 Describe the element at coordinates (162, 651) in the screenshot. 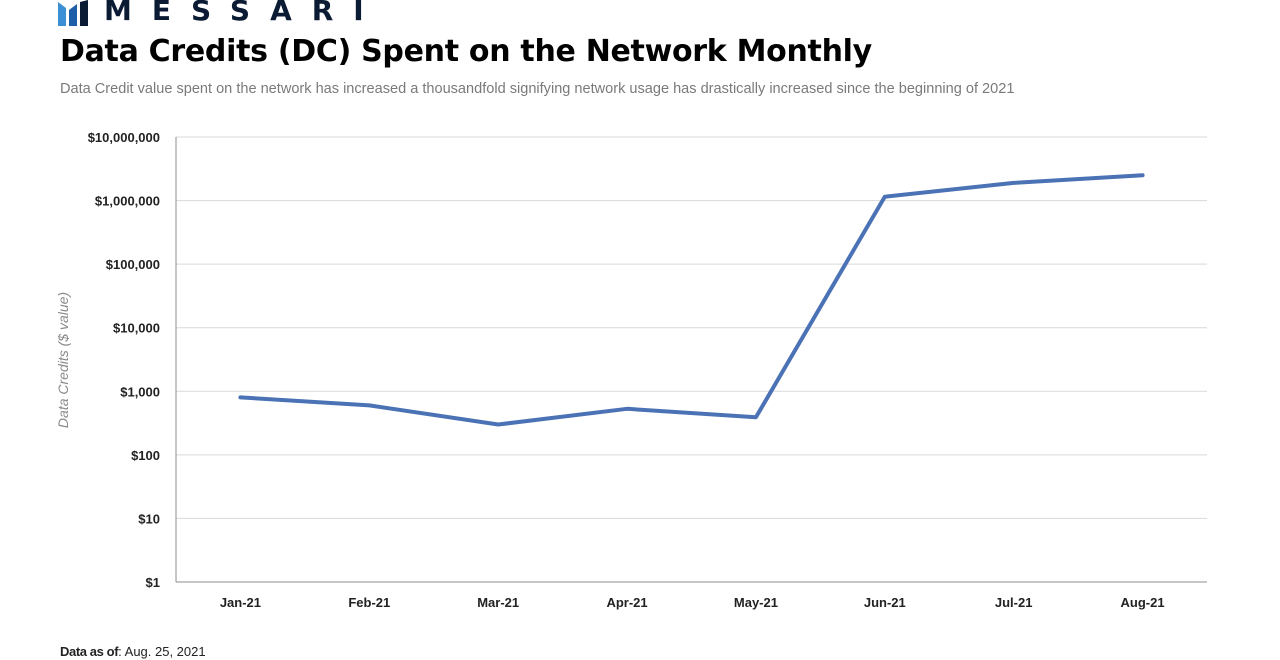

I see `data-as-of-date: : Aug. 25, 2021` at that location.